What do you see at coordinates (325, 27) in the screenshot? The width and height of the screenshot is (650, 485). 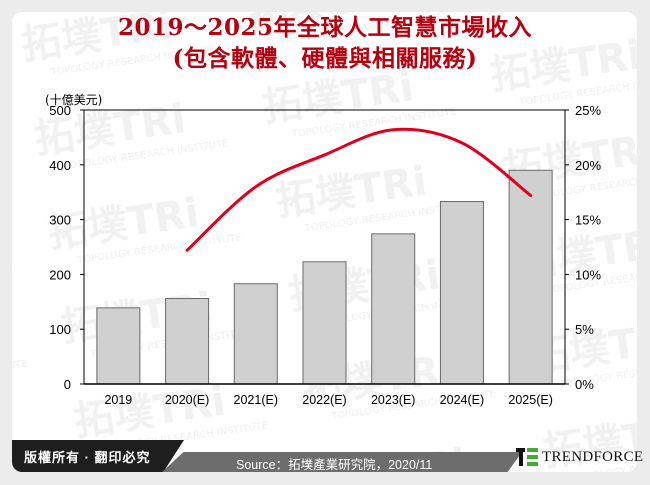 I see `title-line-1: 2019～2025年全球人工智慧市場收入` at bounding box center [325, 27].